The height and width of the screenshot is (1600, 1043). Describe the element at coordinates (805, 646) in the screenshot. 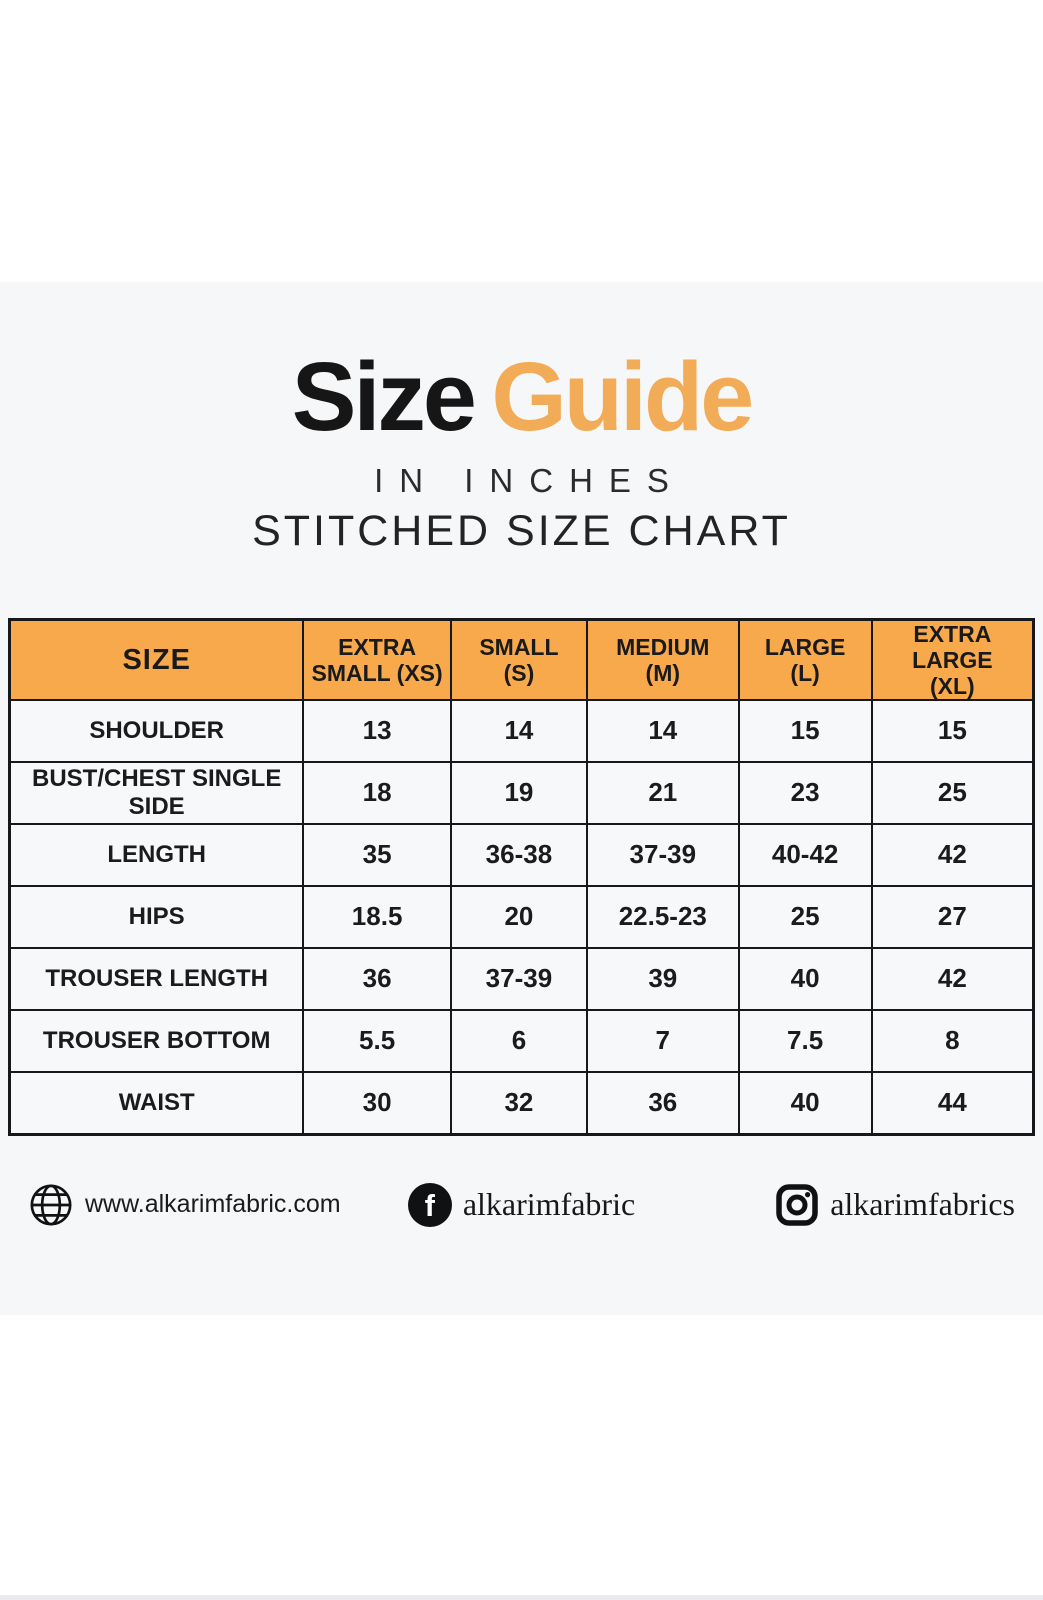

I see `col-header-line: LARGE` at that location.